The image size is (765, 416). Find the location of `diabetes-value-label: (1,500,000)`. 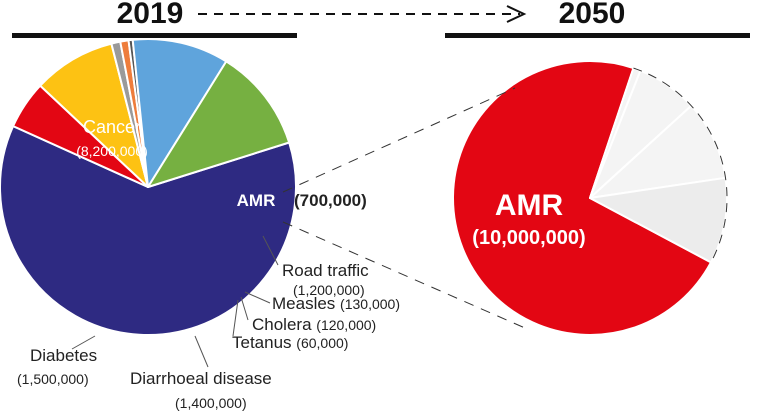

diabetes-value-label: (1,500,000) is located at coordinates (53, 379).